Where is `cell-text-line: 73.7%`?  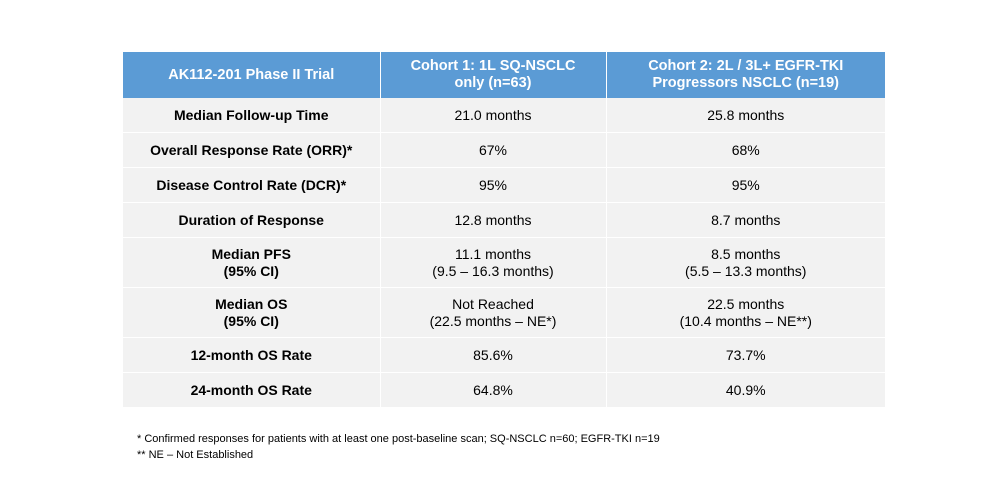 cell-text-line: 73.7% is located at coordinates (745, 354).